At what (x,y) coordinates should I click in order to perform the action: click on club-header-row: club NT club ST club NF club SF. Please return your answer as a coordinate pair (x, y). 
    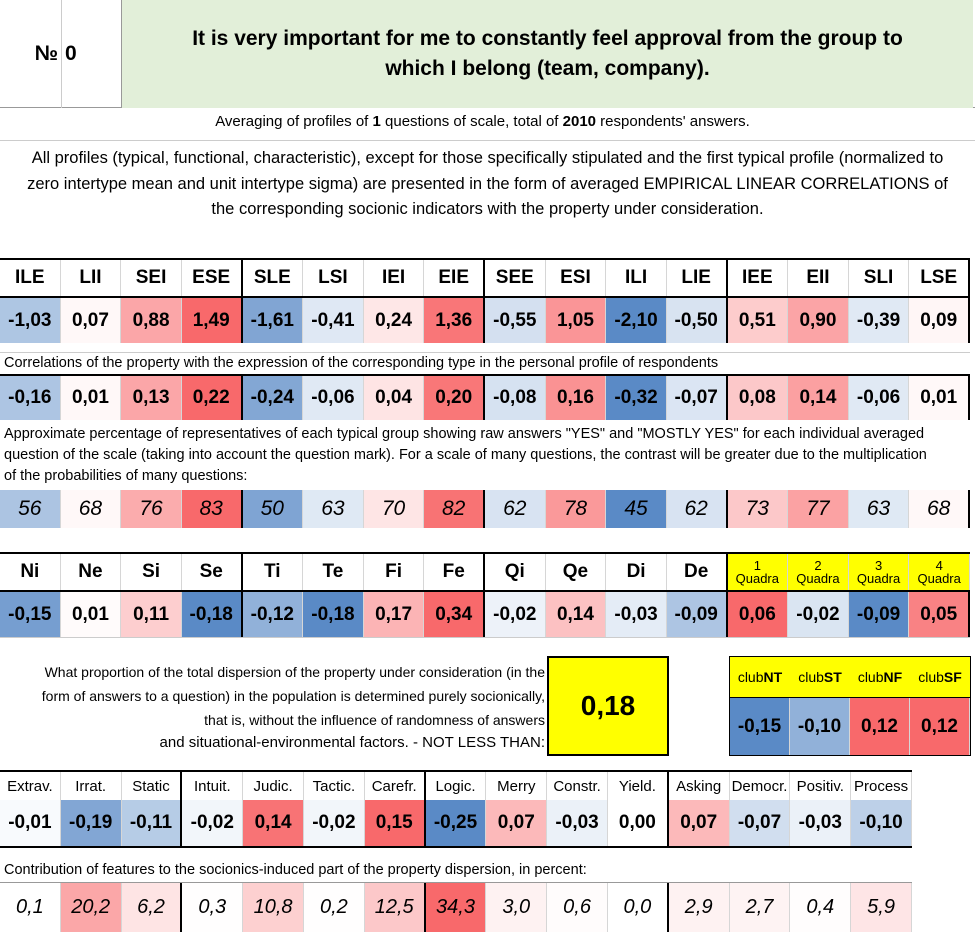
    Looking at the image, I should click on (850, 677).